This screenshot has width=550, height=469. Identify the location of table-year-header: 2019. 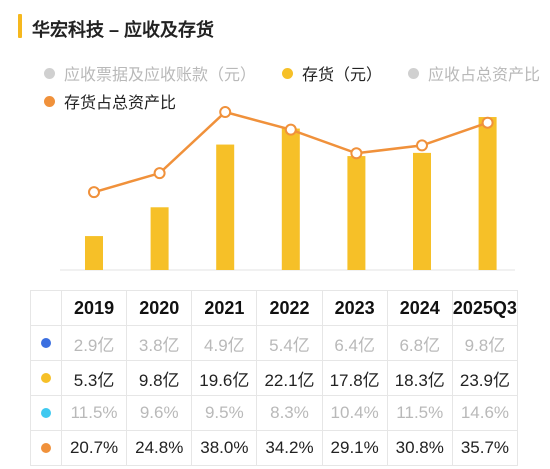
(94, 308).